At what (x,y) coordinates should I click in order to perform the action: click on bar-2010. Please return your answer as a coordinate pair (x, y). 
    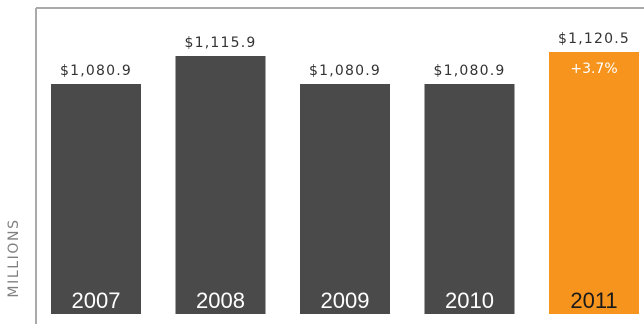
    Looking at the image, I should click on (469, 199).